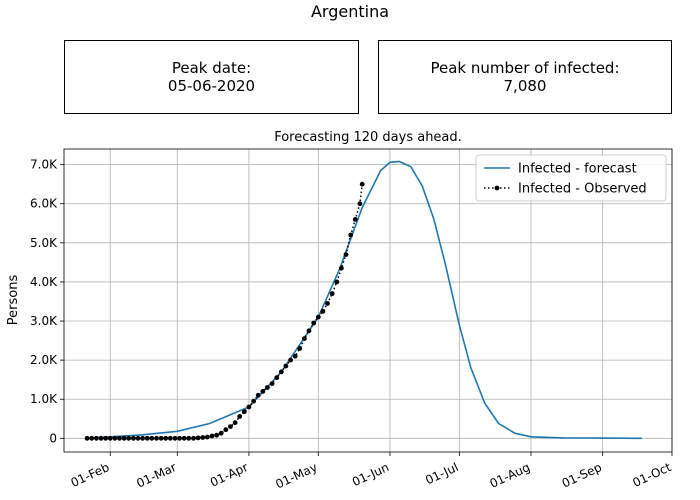  Describe the element at coordinates (497, 188) in the screenshot. I see `legend-marker` at that location.